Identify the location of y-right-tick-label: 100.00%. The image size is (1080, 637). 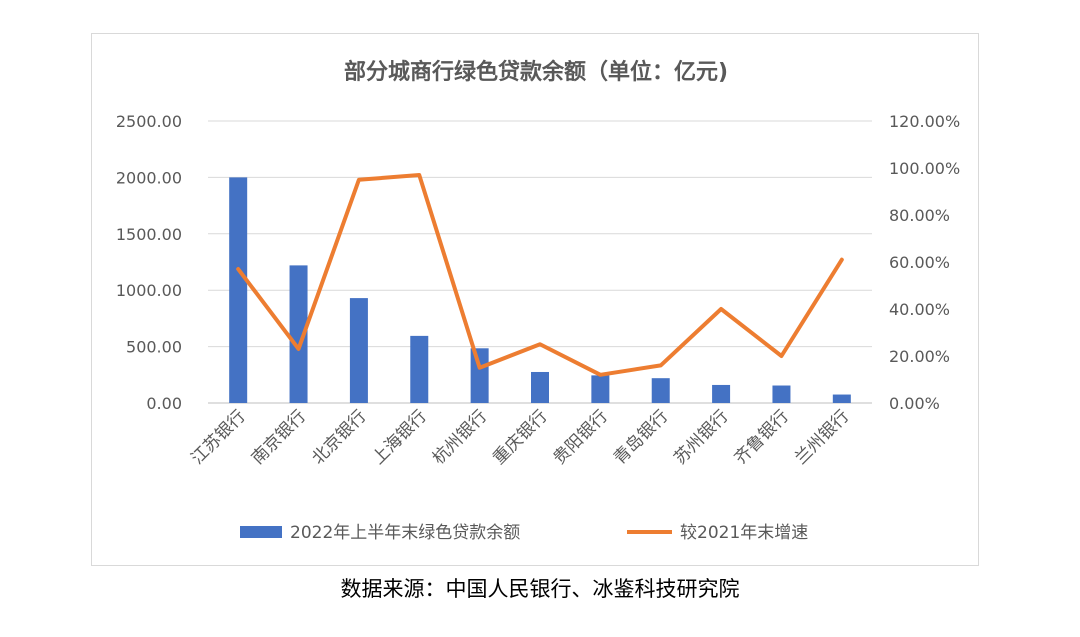
(924, 168).